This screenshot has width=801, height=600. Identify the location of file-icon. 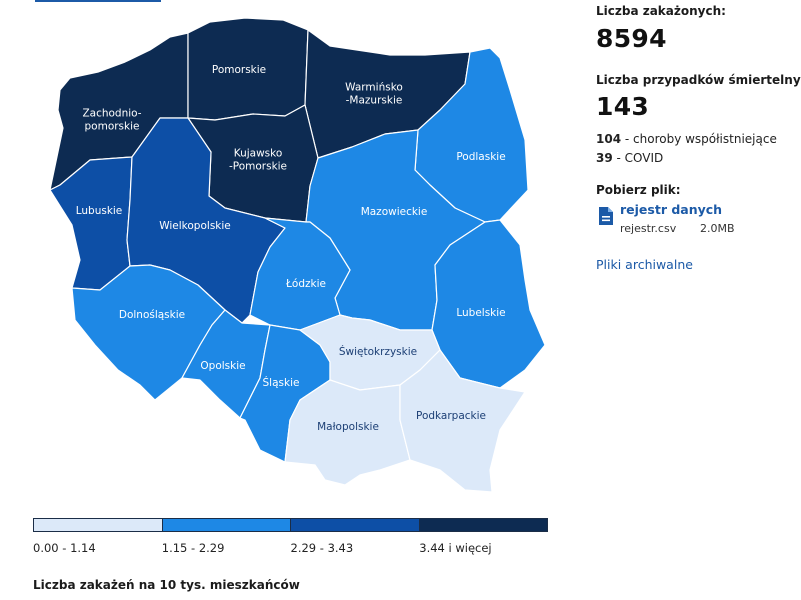
(606, 216).